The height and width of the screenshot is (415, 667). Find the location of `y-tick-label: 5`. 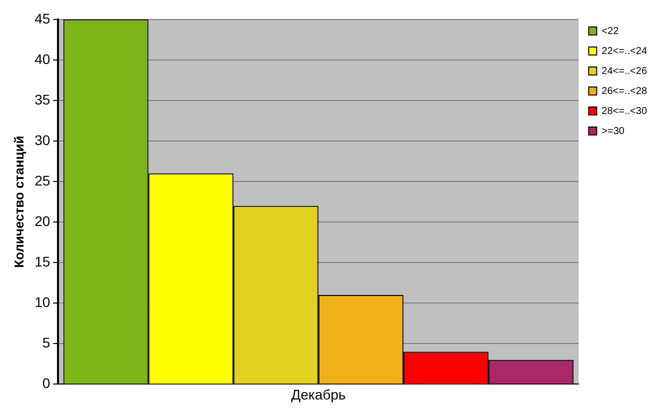

y-tick-label: 5 is located at coordinates (46, 342).